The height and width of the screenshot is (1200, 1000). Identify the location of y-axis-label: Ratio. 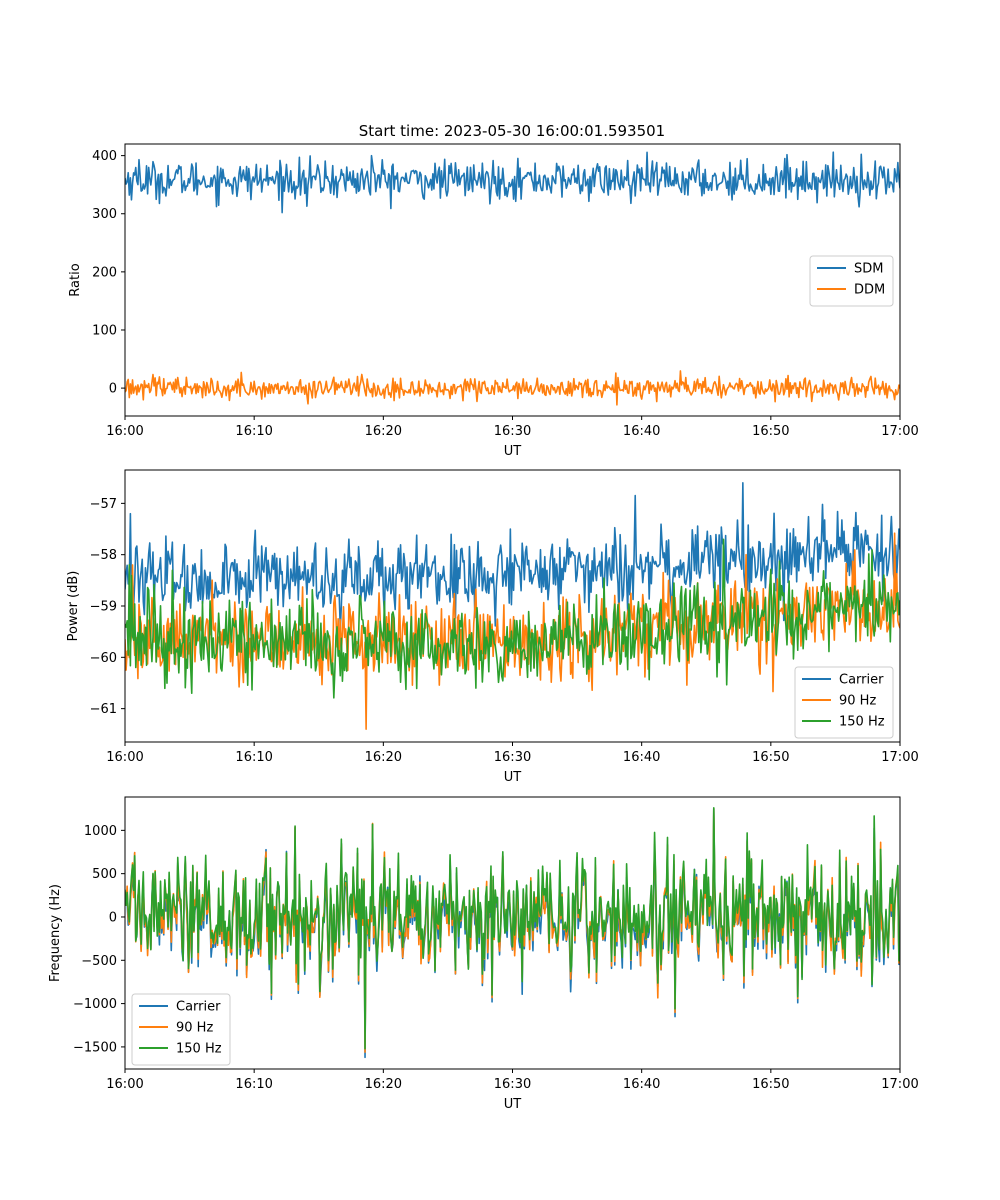
(75, 279).